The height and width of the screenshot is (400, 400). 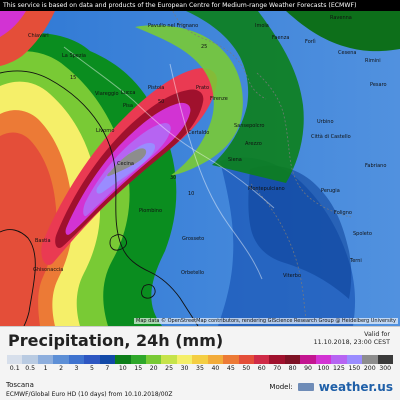 I want to click on map-contour-50: 50, so click(x=161, y=102).